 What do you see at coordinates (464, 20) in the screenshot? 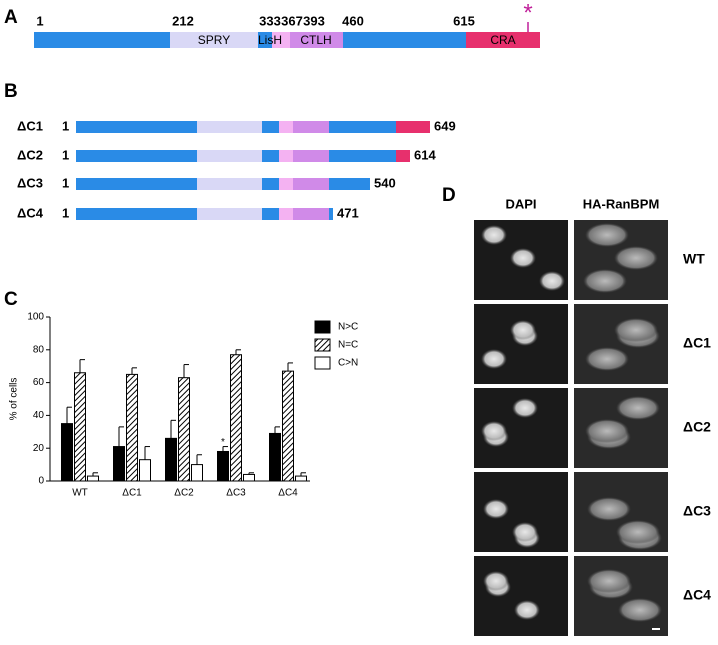
I see `position-label: 615` at bounding box center [464, 20].